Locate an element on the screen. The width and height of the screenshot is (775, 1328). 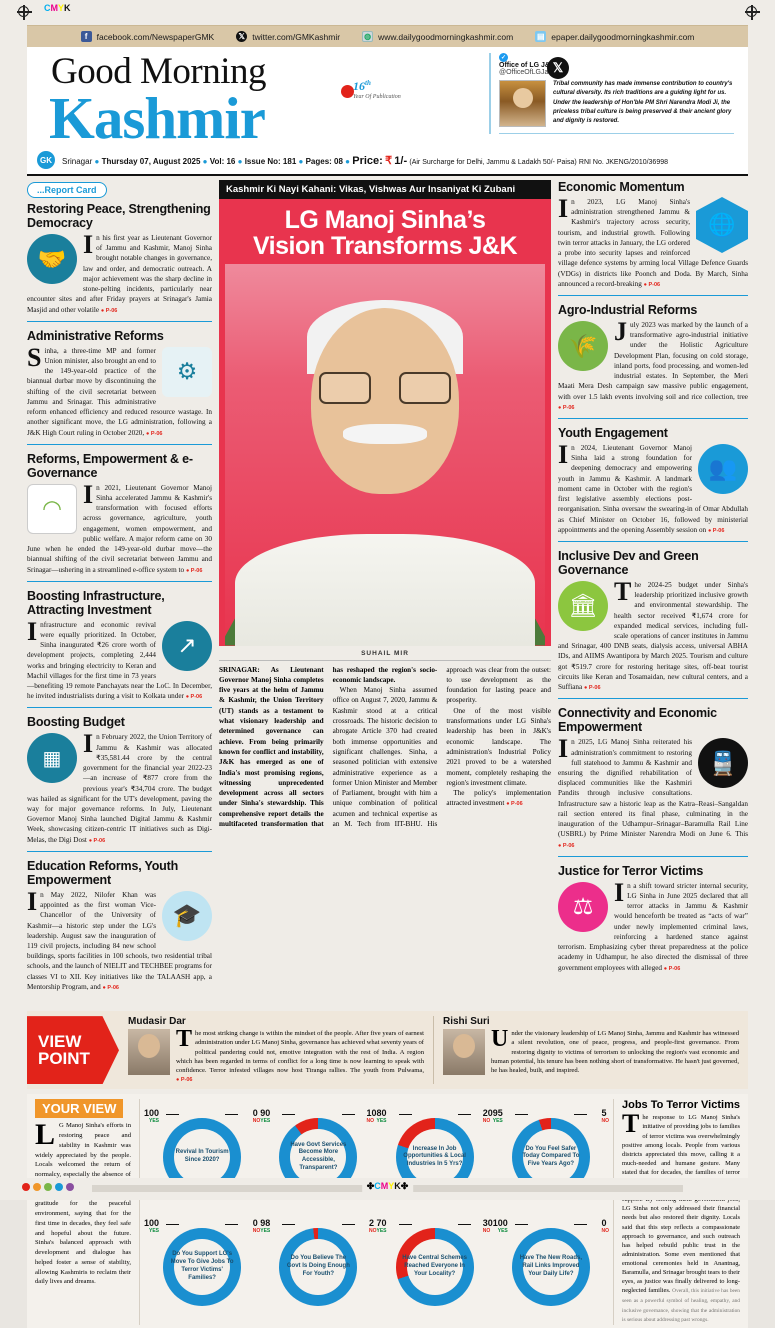
hero-block: LG Manoj Sinha’s Vision Transforms J&K is located at coordinates (385, 422).